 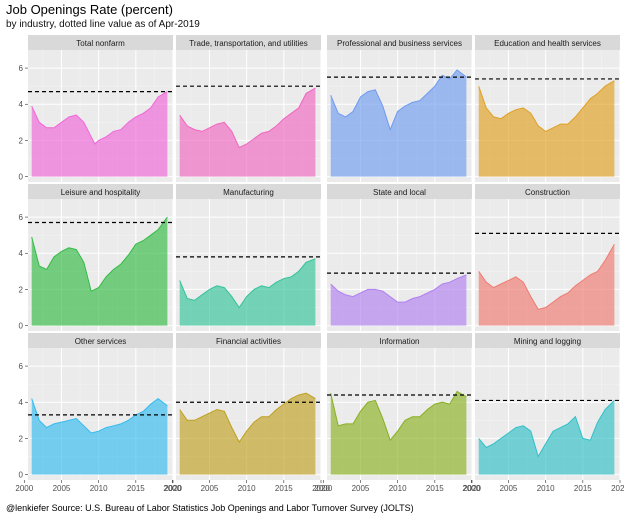 I want to click on strip-label-other-services: Other services, so click(x=101, y=341).